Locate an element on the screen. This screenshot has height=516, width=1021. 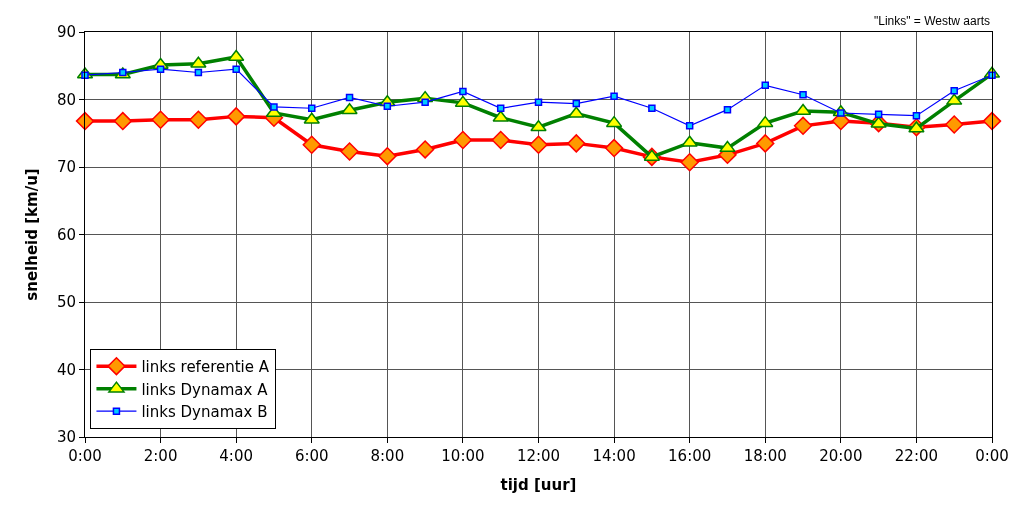
y-tick-label: 30 is located at coordinates (66, 437).